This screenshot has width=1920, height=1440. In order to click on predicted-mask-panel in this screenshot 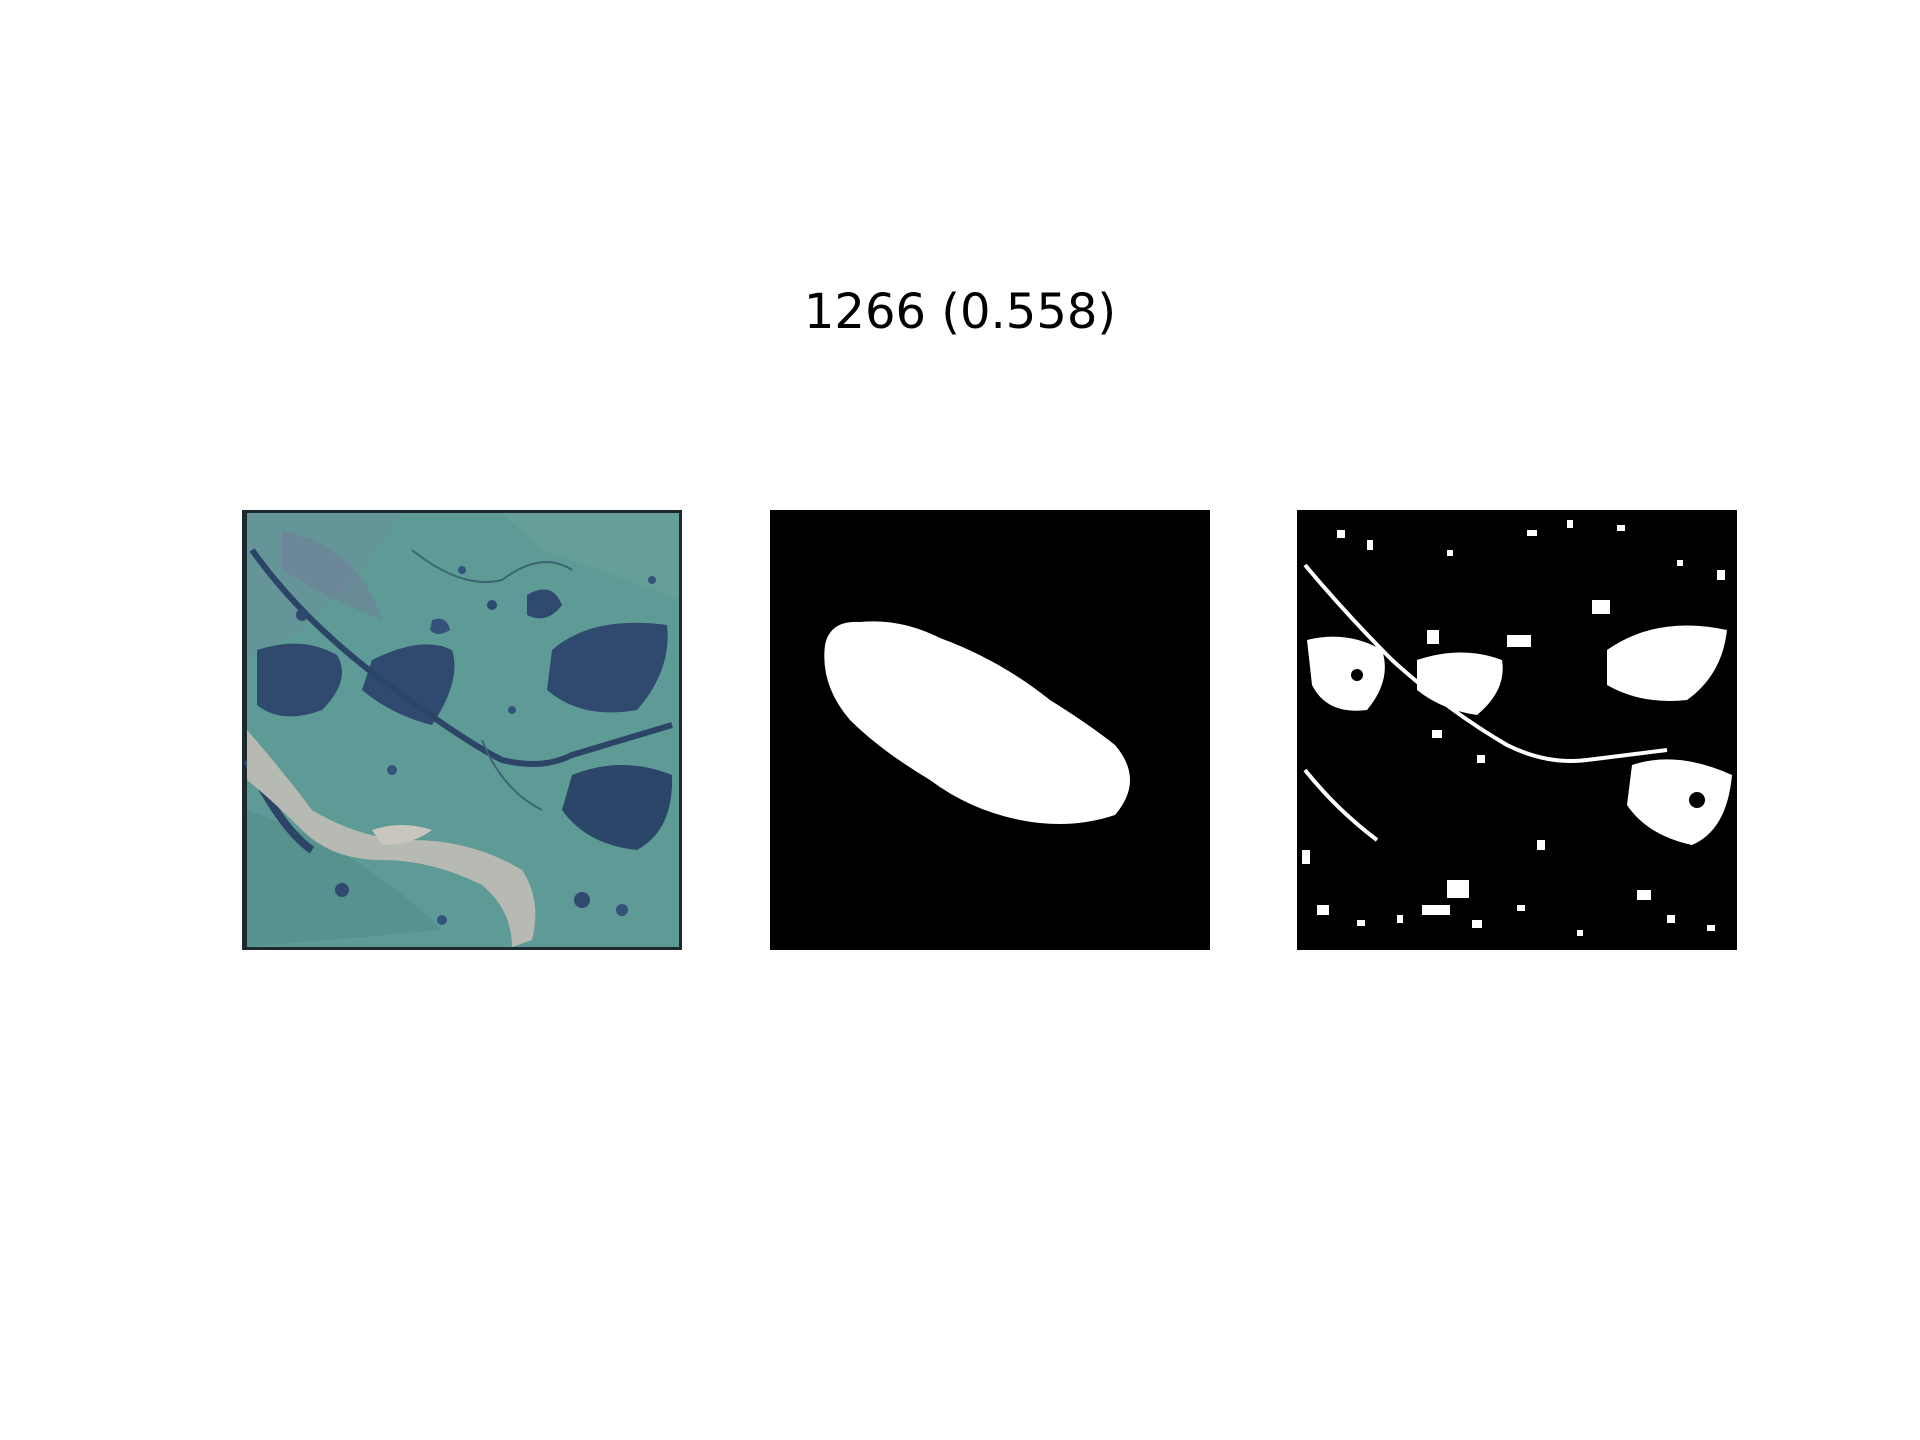, I will do `click(1517, 730)`.